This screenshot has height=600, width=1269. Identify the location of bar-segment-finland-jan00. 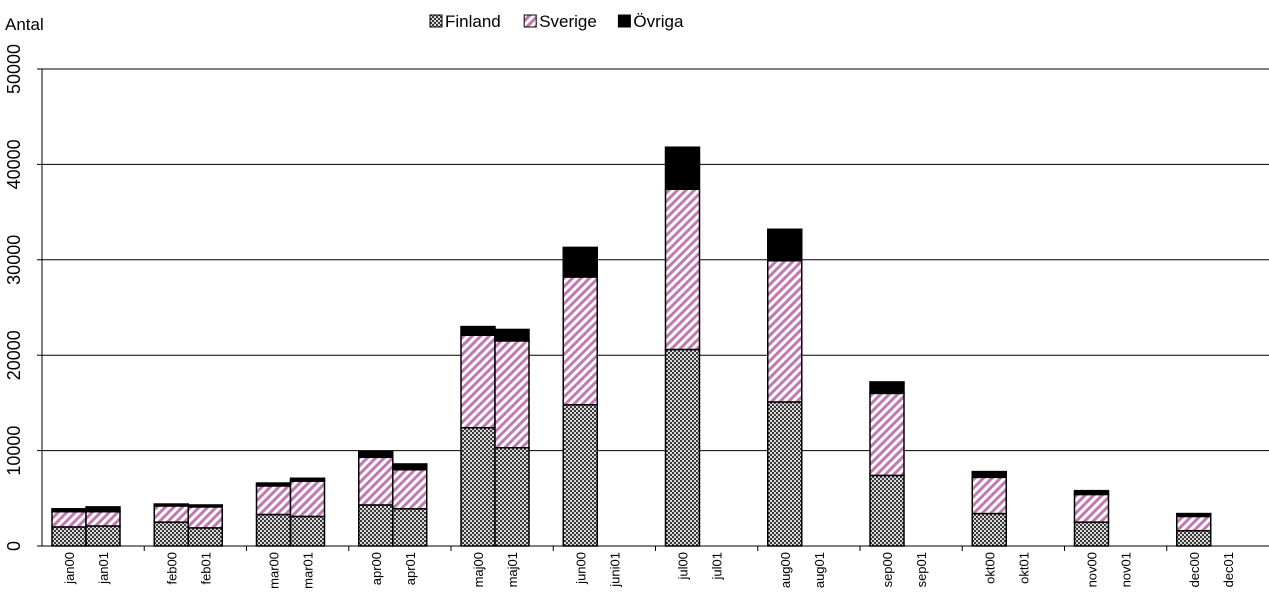
(69, 536).